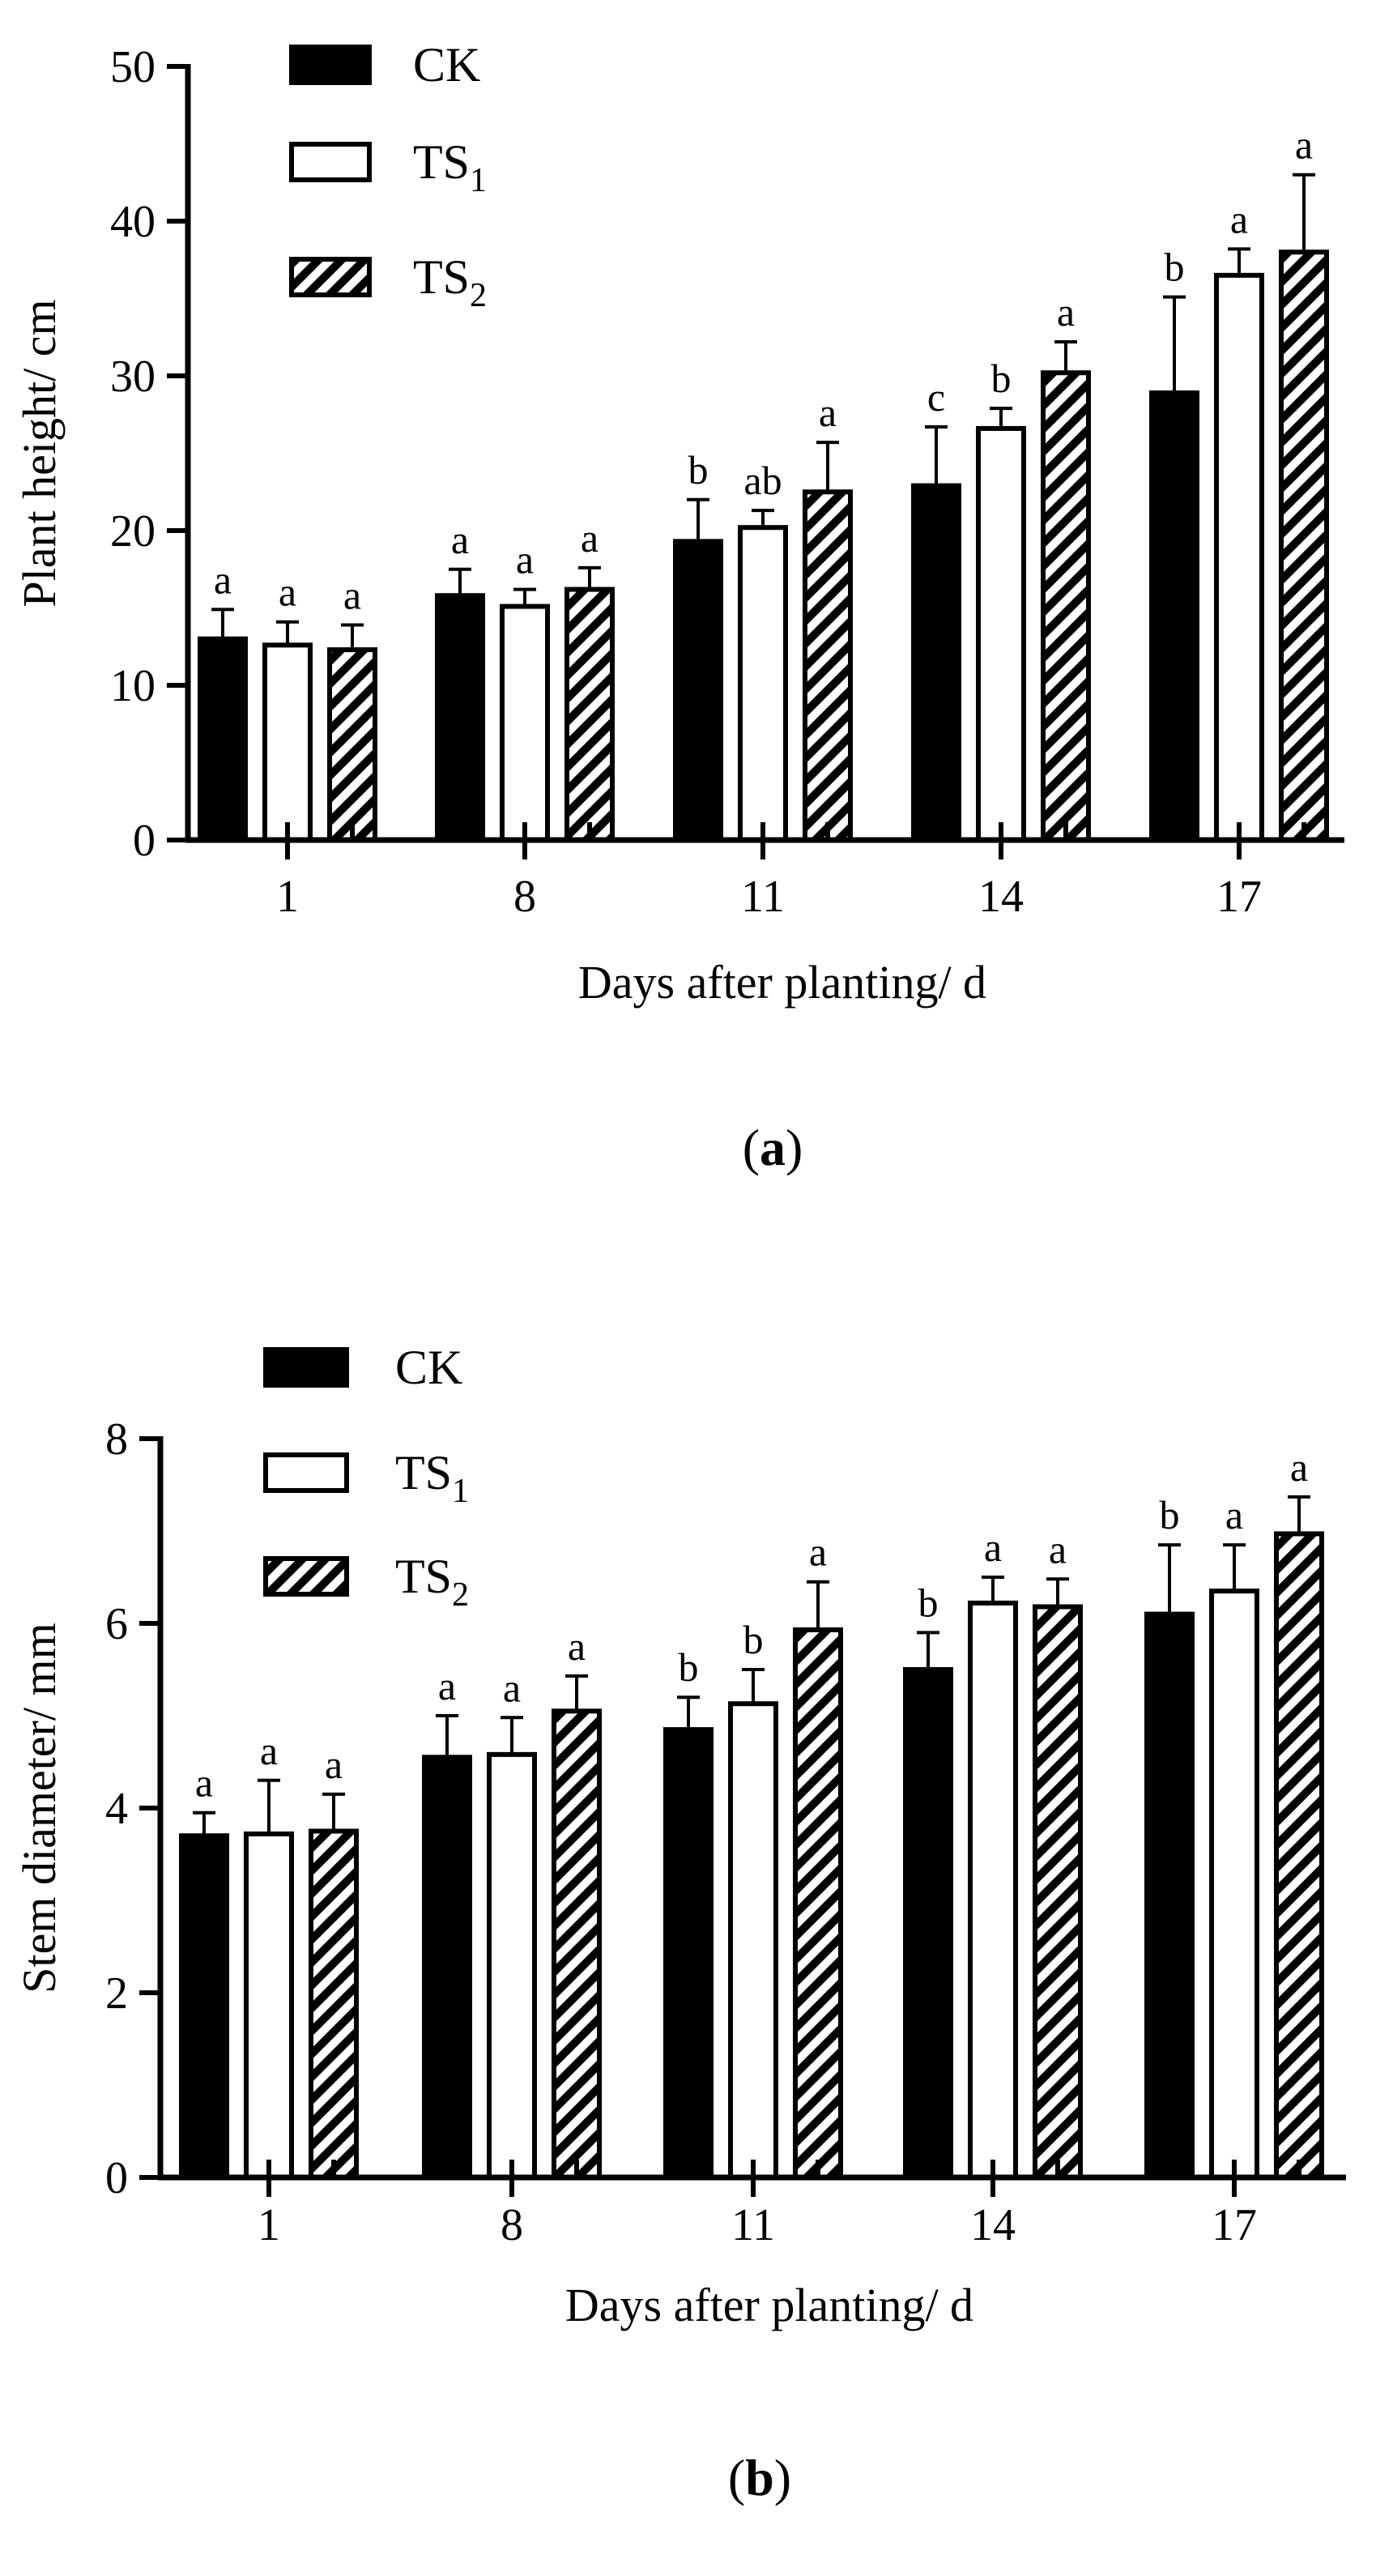 The height and width of the screenshot is (2576, 1393). Describe the element at coordinates (116, 1809) in the screenshot. I see `y-tick-label: 4` at that location.